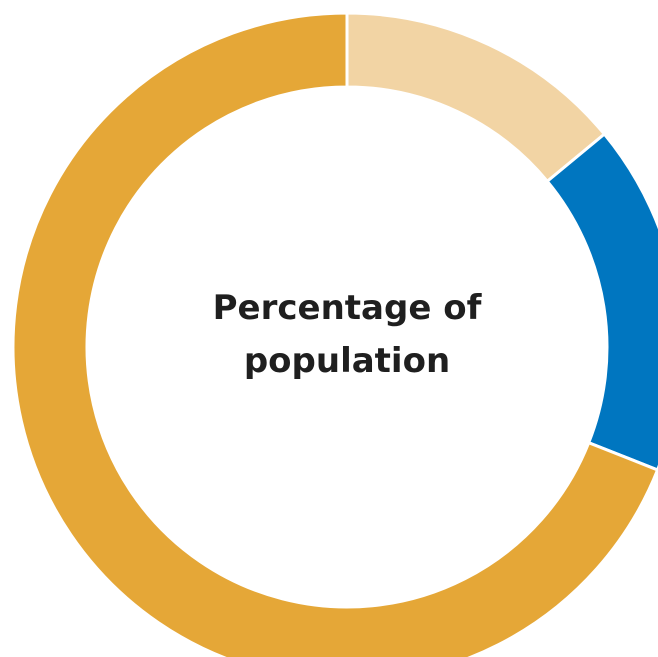 Image resolution: width=658 pixels, height=657 pixels. Describe the element at coordinates (347, 335) in the screenshot. I see `chart-title: Percentage of population` at that location.